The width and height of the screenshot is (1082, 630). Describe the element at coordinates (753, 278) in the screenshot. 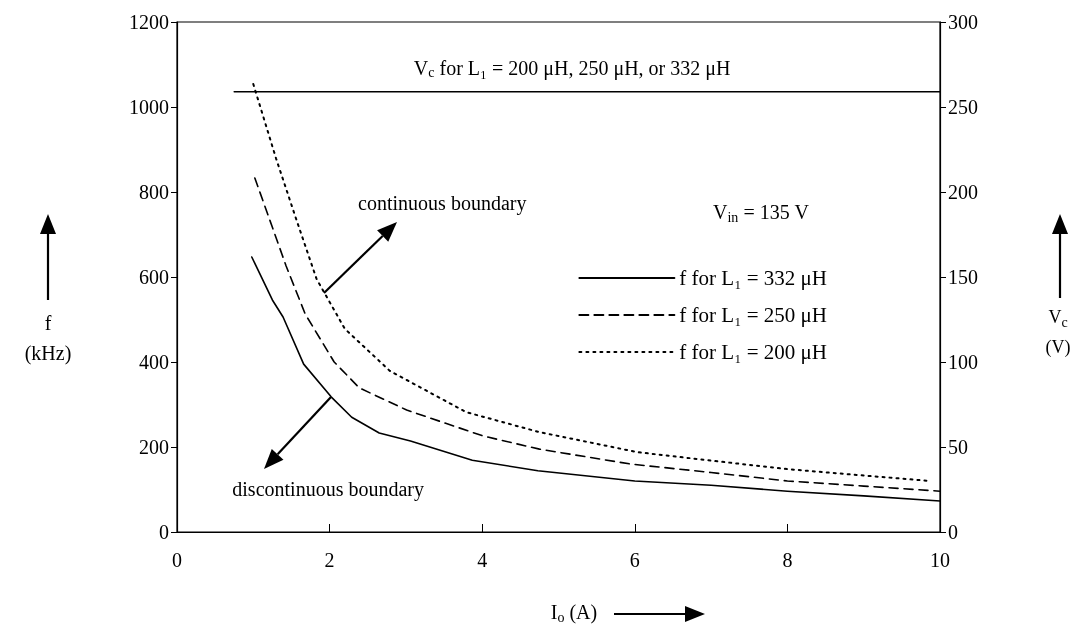

I see `legend-label: f for L₁ = 332 μH` at that location.